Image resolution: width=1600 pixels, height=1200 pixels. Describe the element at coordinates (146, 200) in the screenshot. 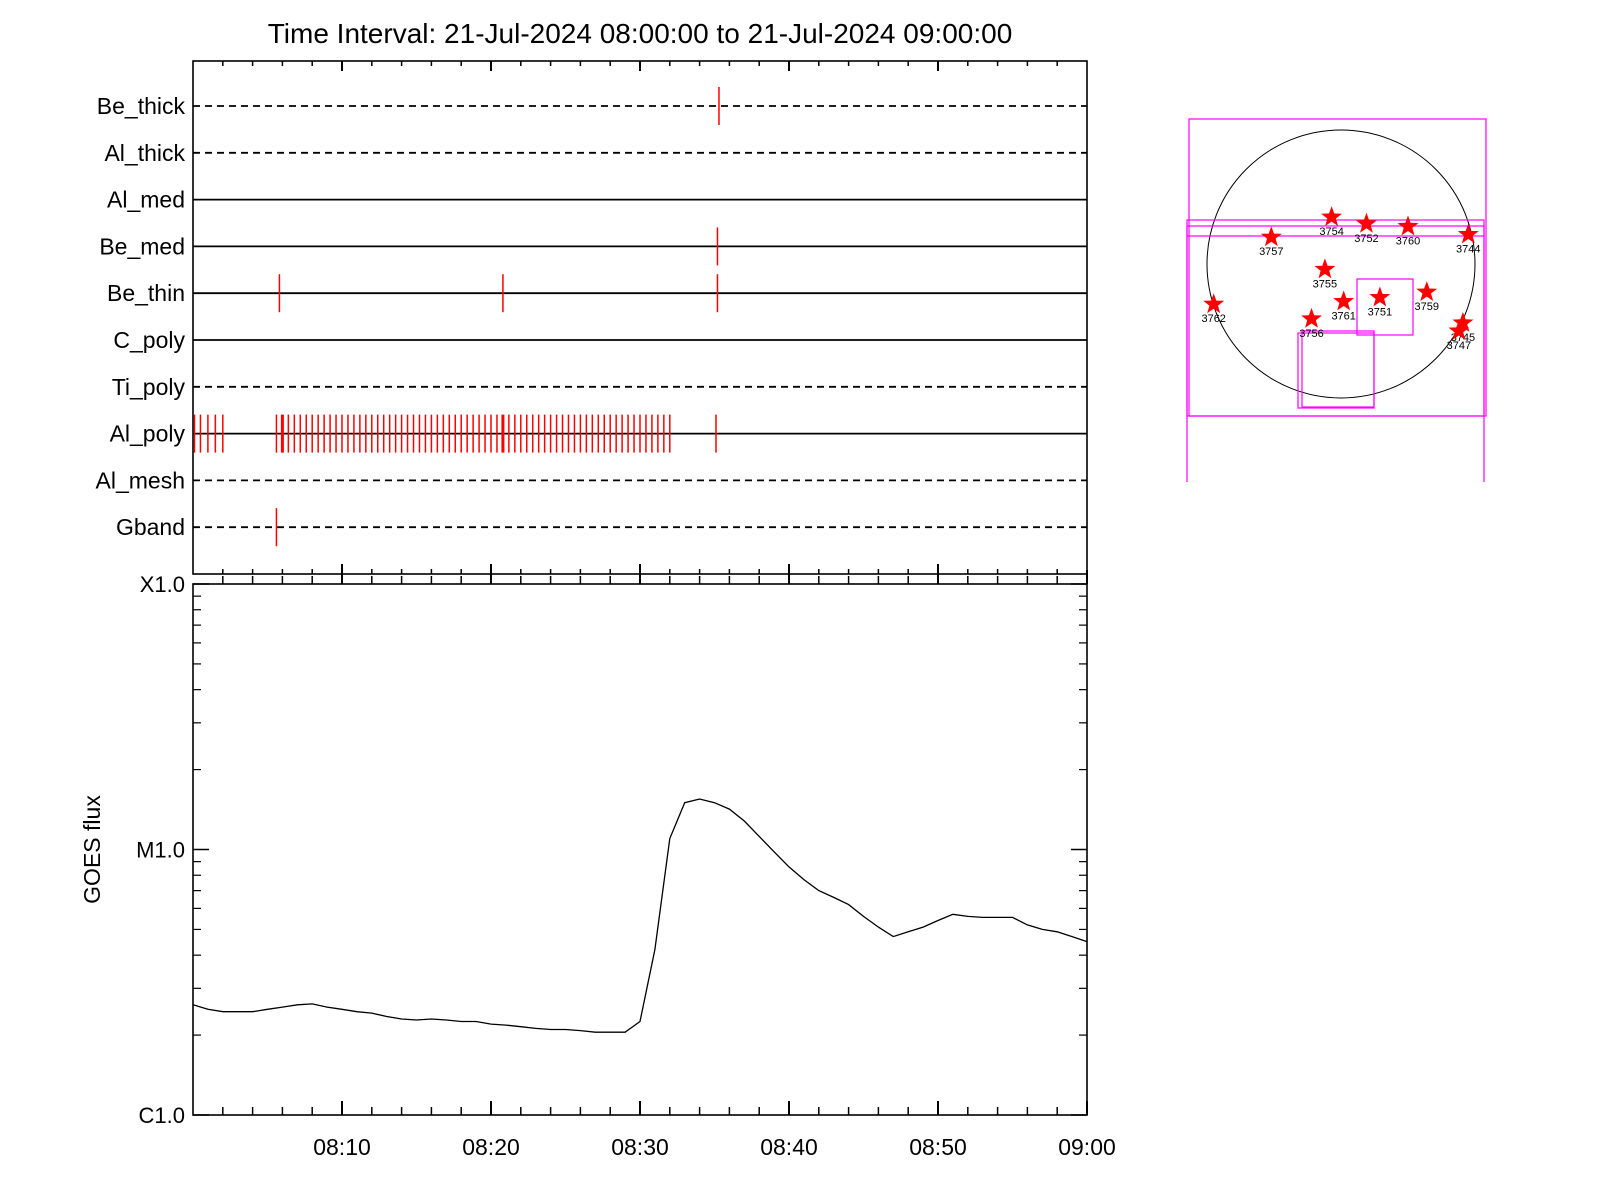

I see `filter-label-al_med: Al_med` at that location.